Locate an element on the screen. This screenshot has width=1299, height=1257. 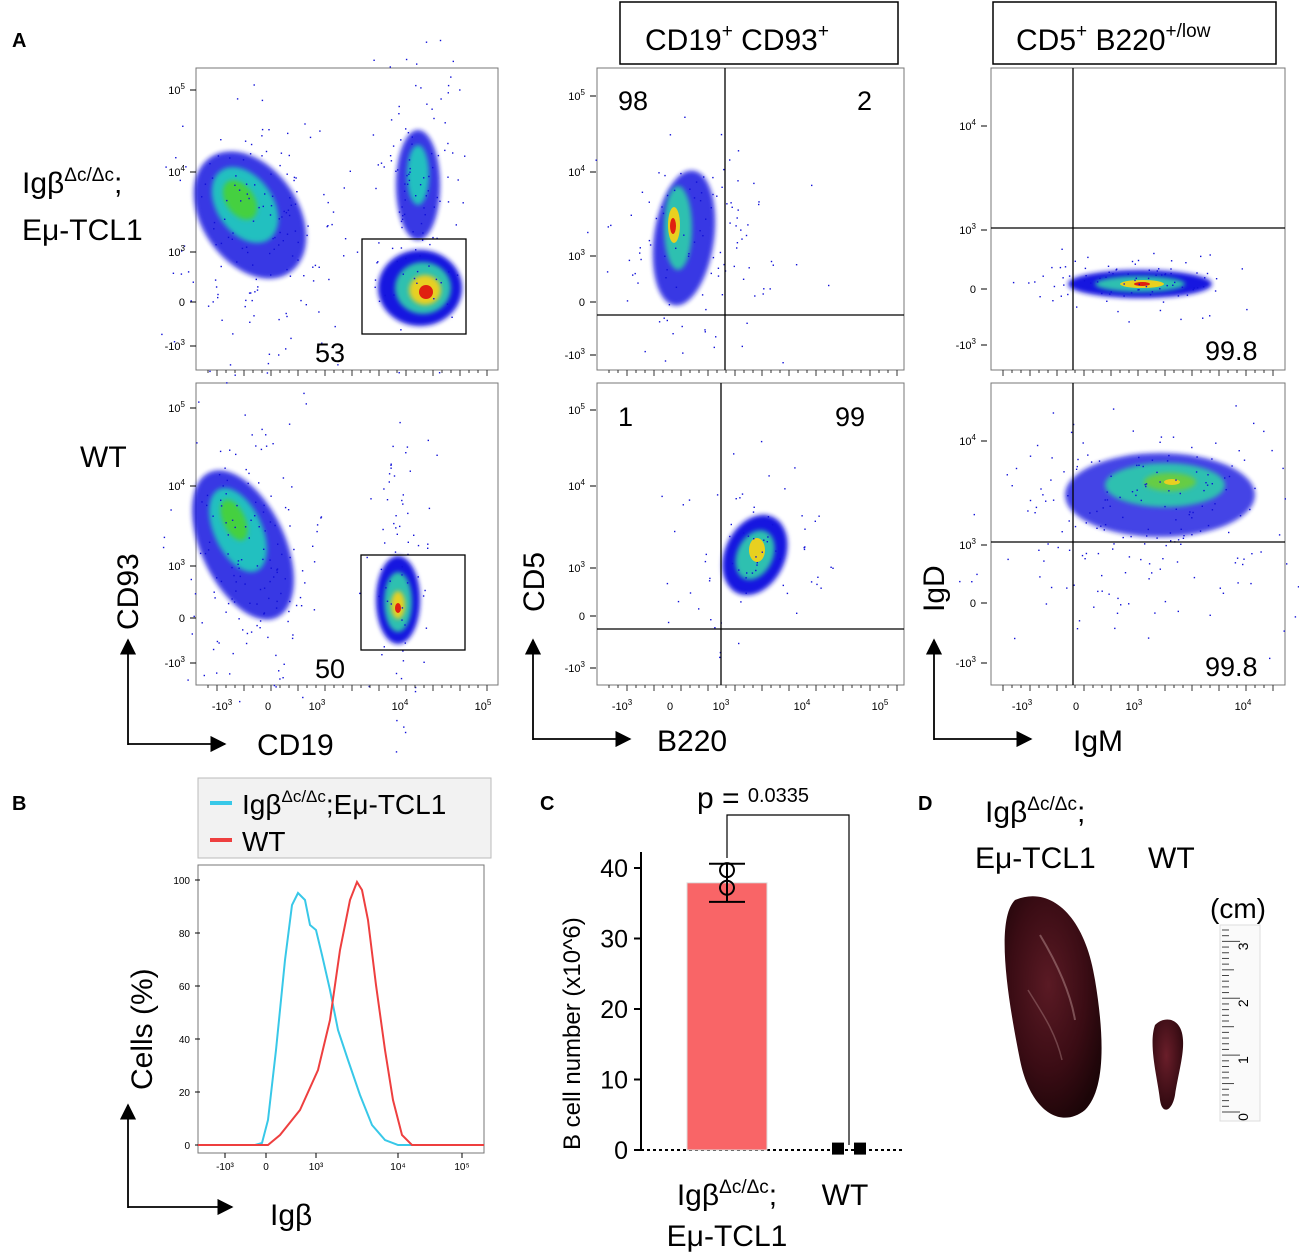
p-value-label: p = 0.0335 is located at coordinates (753, 798).